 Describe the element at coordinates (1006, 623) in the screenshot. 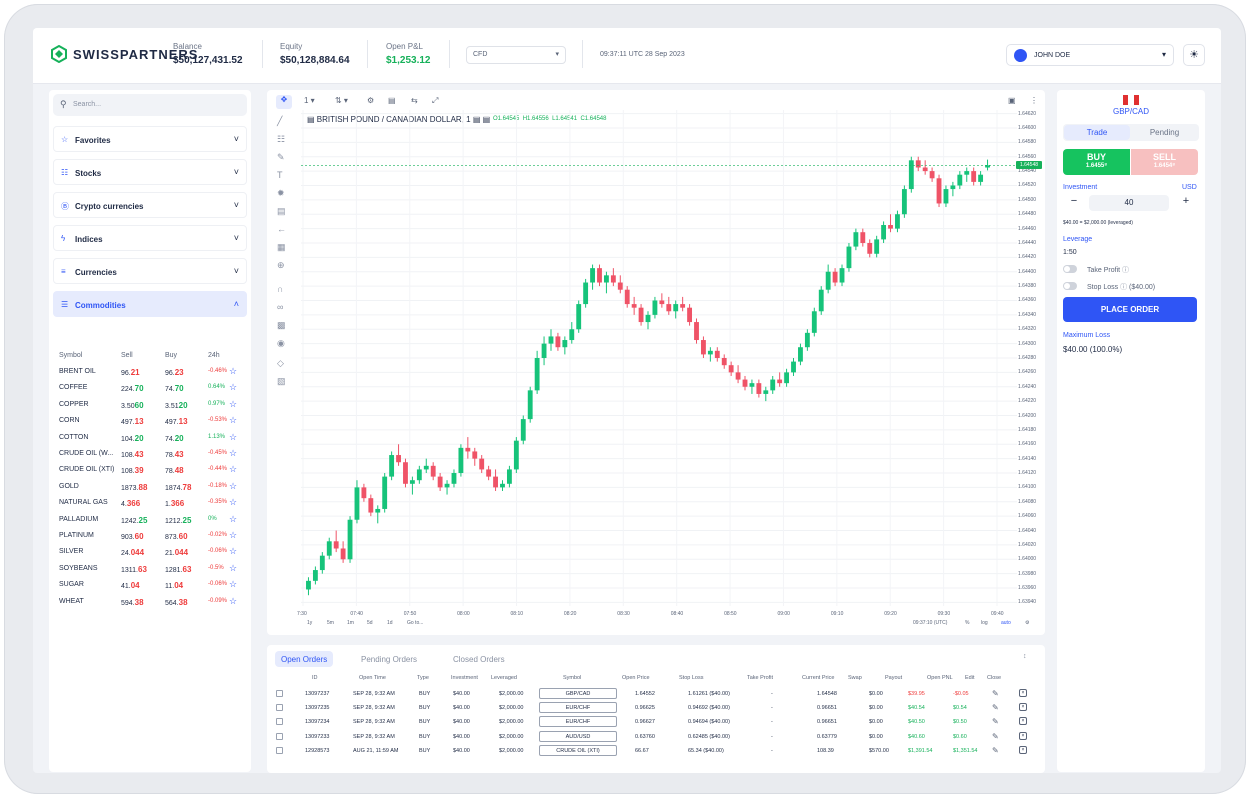

I see `auto-toggle: auto` at that location.